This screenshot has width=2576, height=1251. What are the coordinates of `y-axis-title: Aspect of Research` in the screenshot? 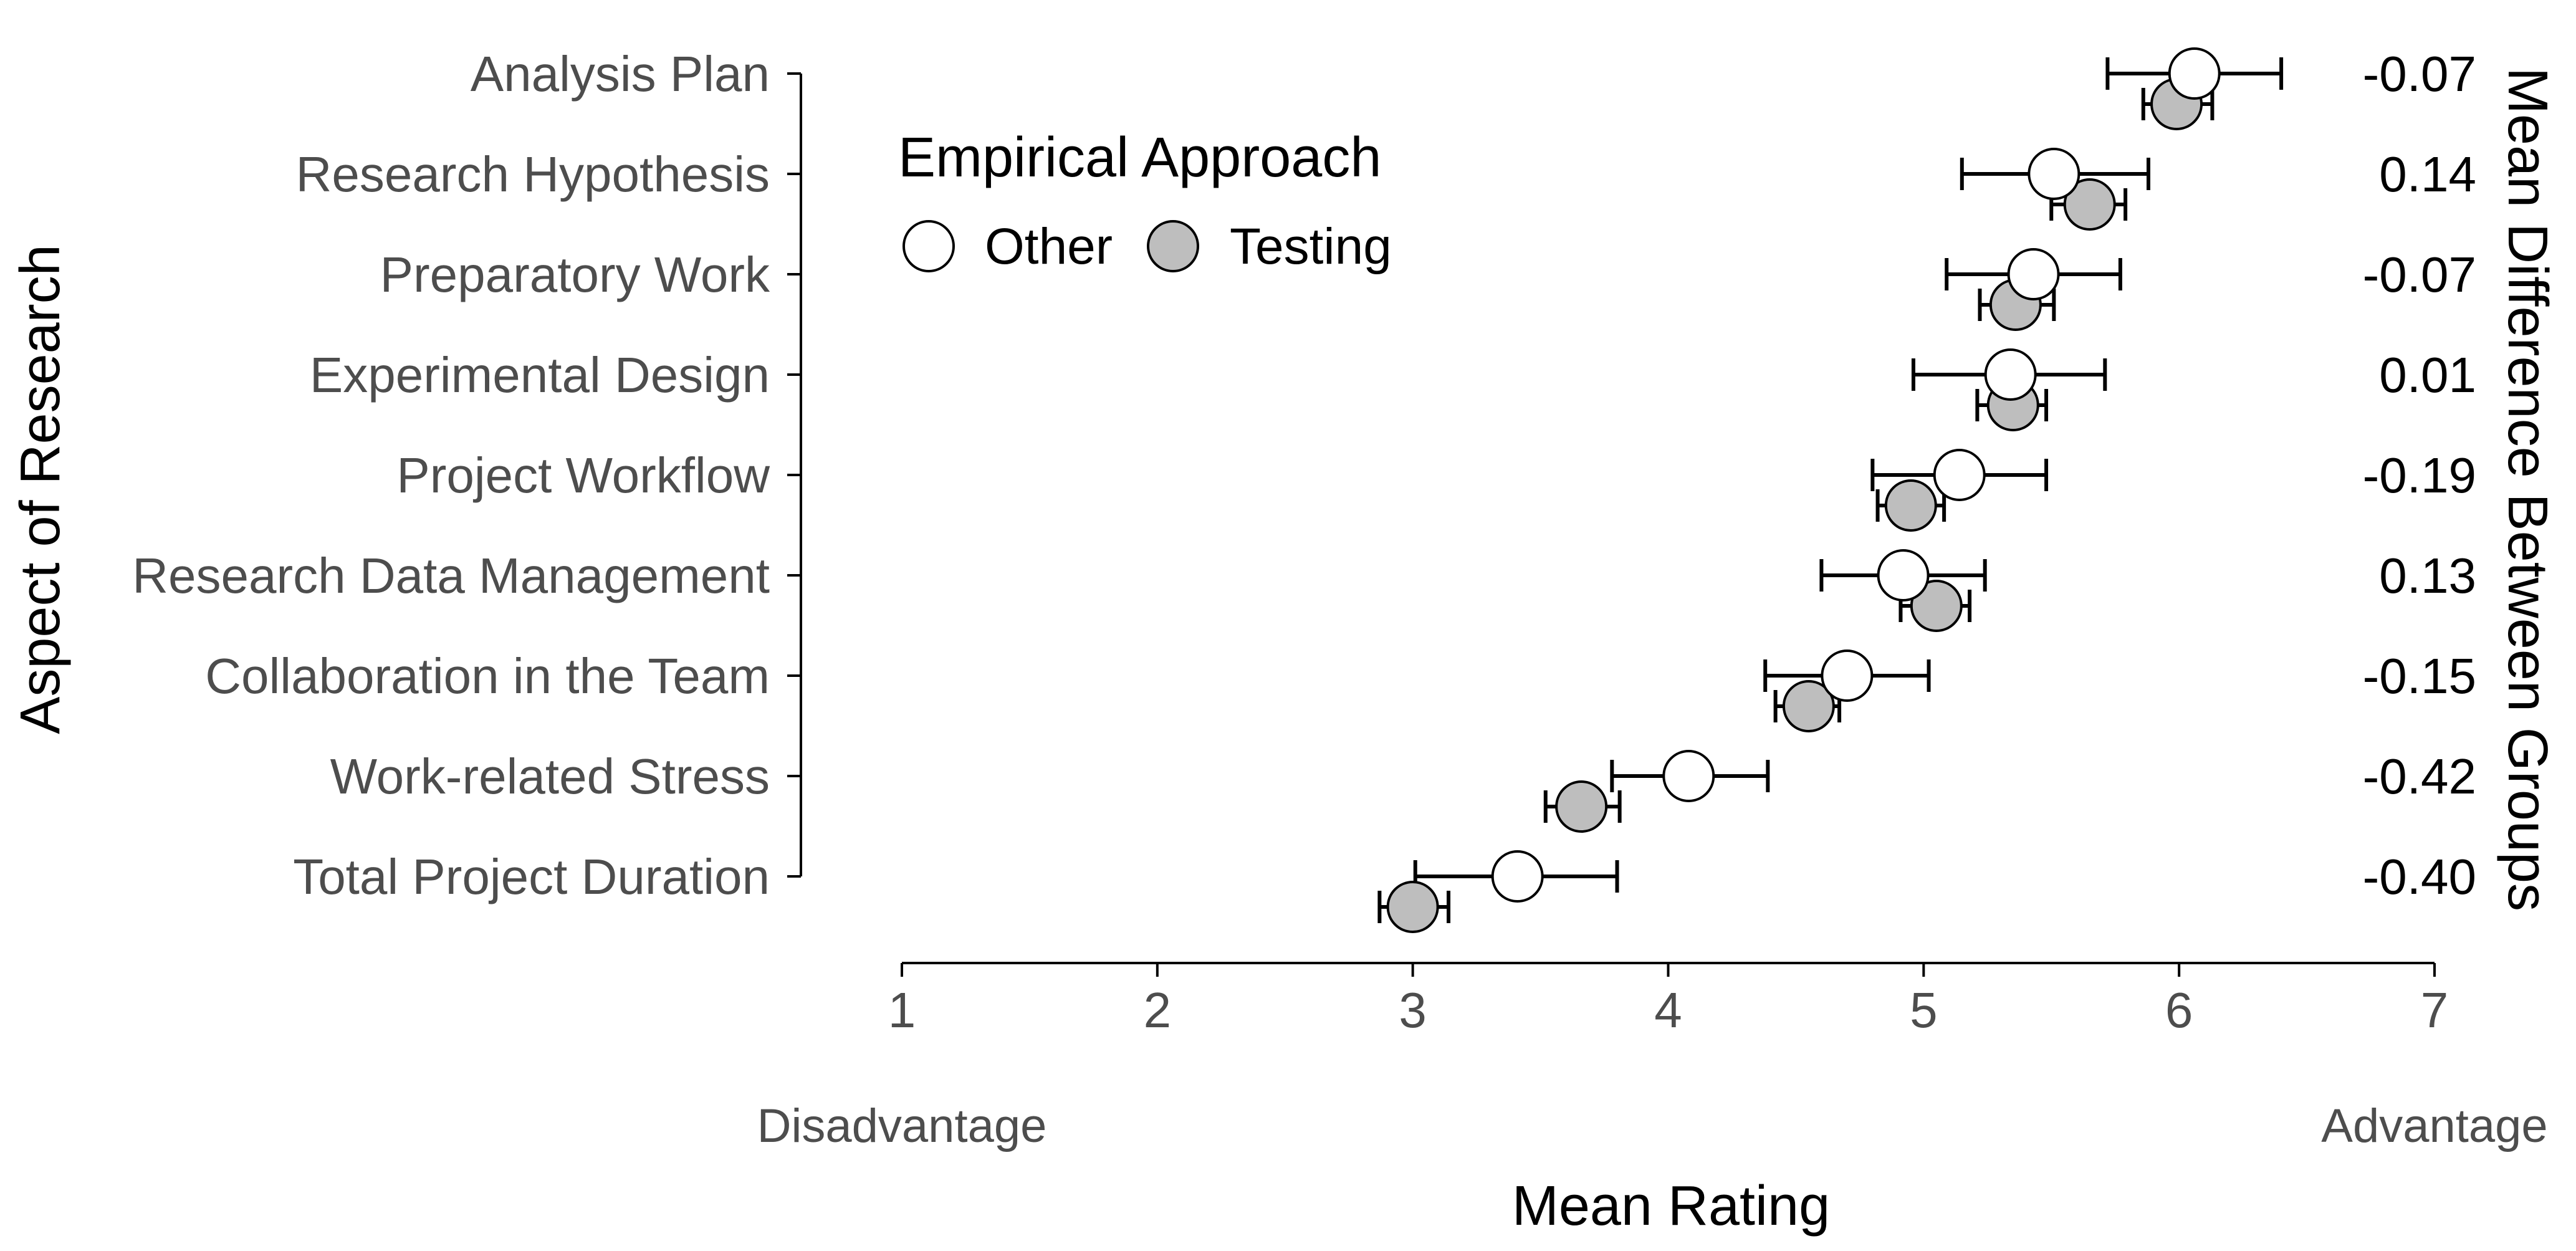 It's located at (41, 489).